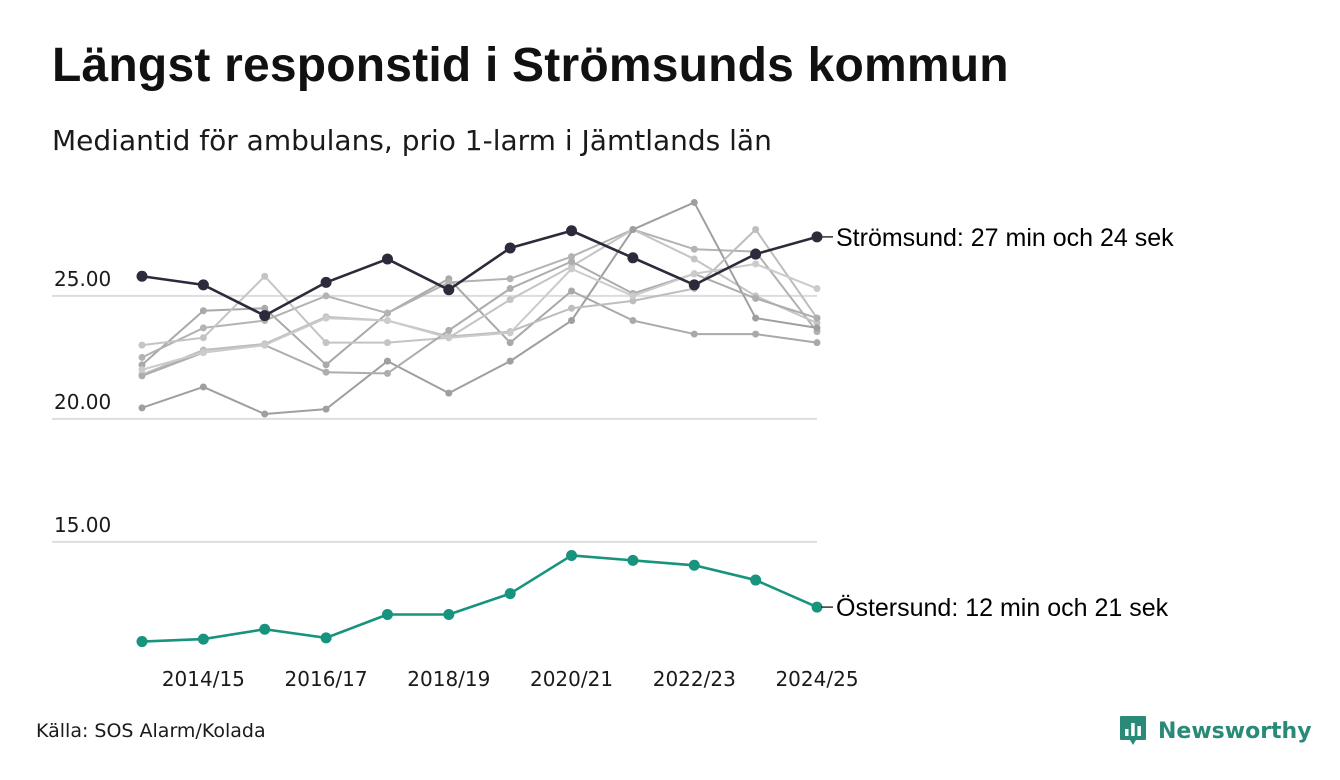 This screenshot has height=780, width=1340. I want to click on x-tick-label: 2014/15, so click(203, 679).